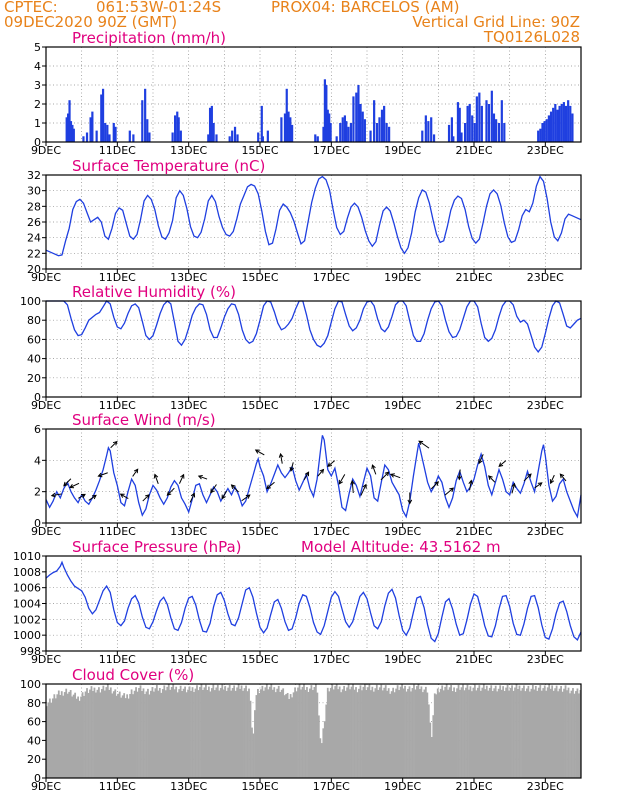  I want to click on temp-ytick-label: 30, so click(34, 191).